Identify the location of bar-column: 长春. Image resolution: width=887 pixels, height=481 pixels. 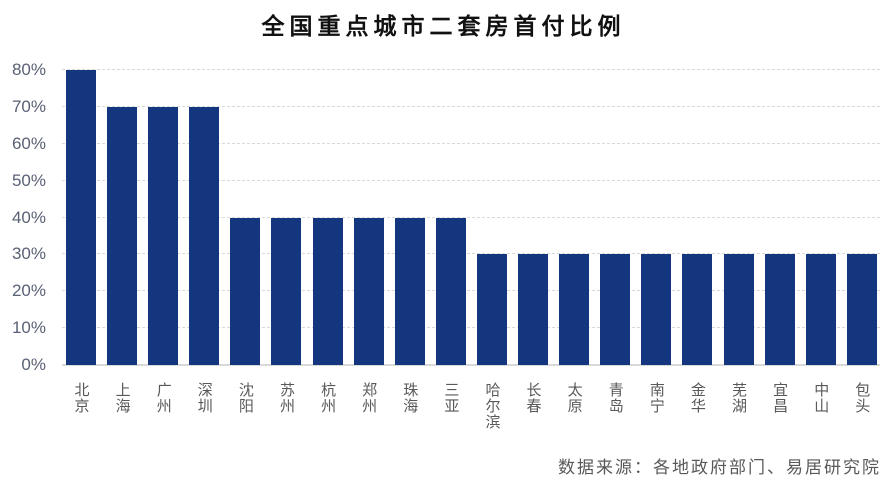
(533, 250).